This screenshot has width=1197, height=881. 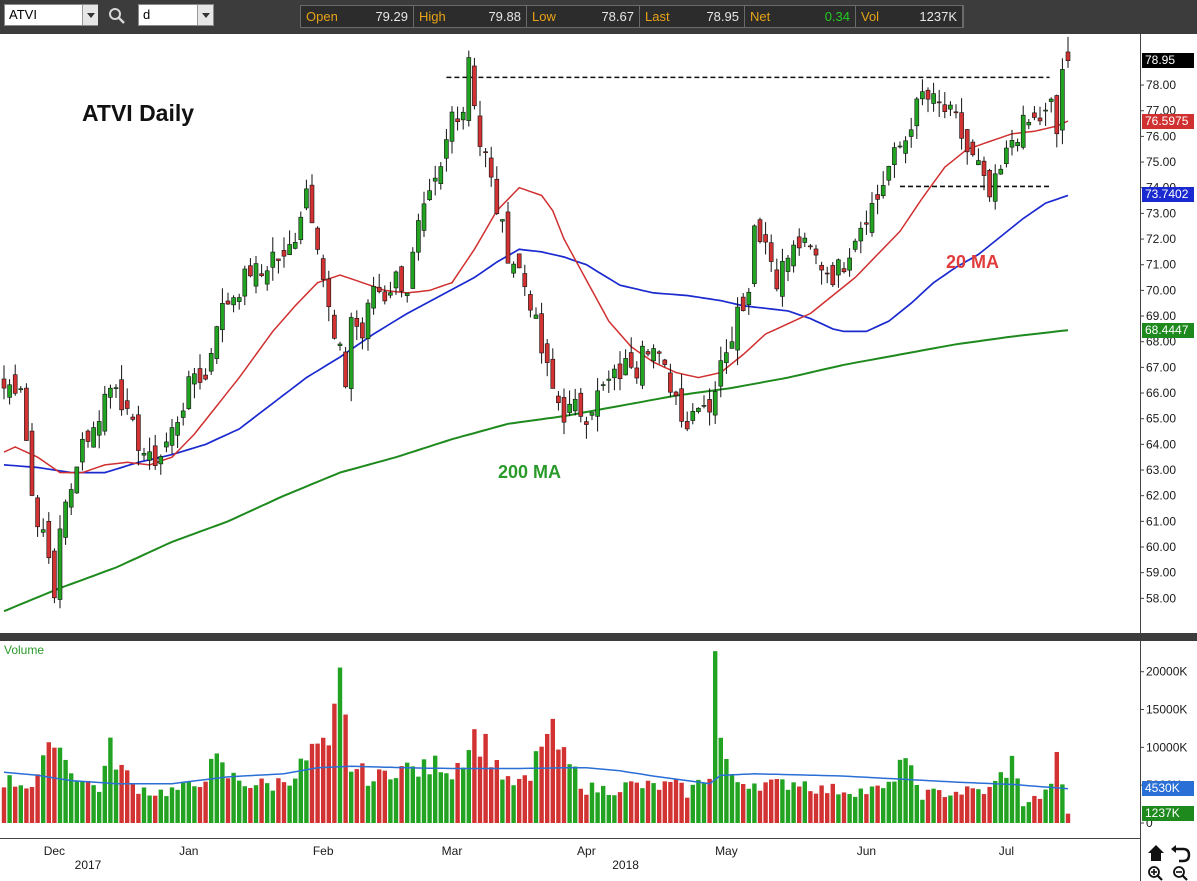 What do you see at coordinates (837, 16) in the screenshot?
I see `quote-value: 0.34` at bounding box center [837, 16].